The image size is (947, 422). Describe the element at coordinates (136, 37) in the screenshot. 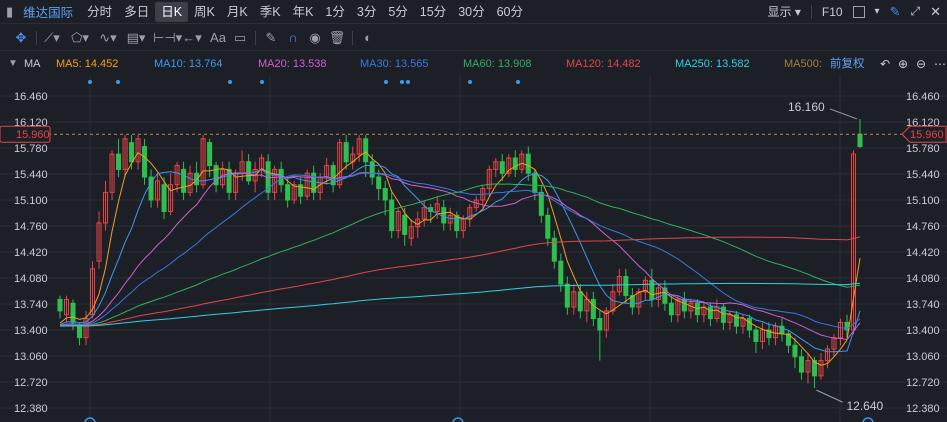

I see `measure-icon: ▤▾` at that location.